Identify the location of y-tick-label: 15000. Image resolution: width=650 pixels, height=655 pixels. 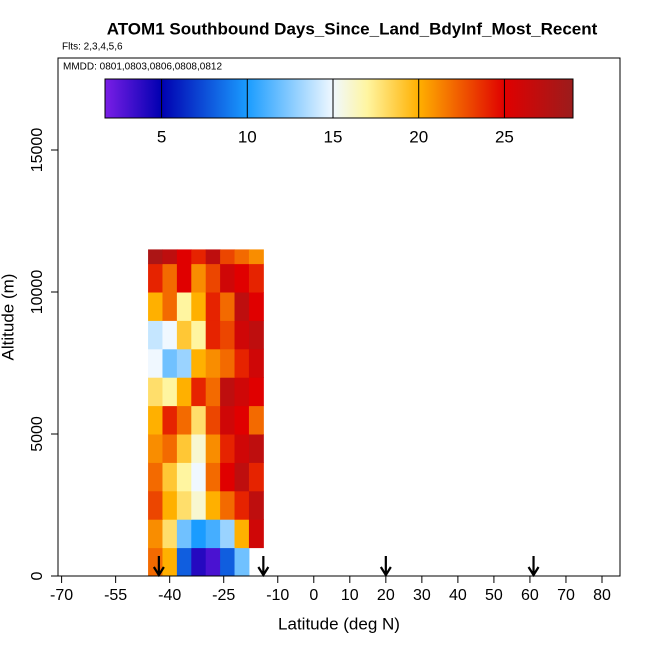
(37, 150).